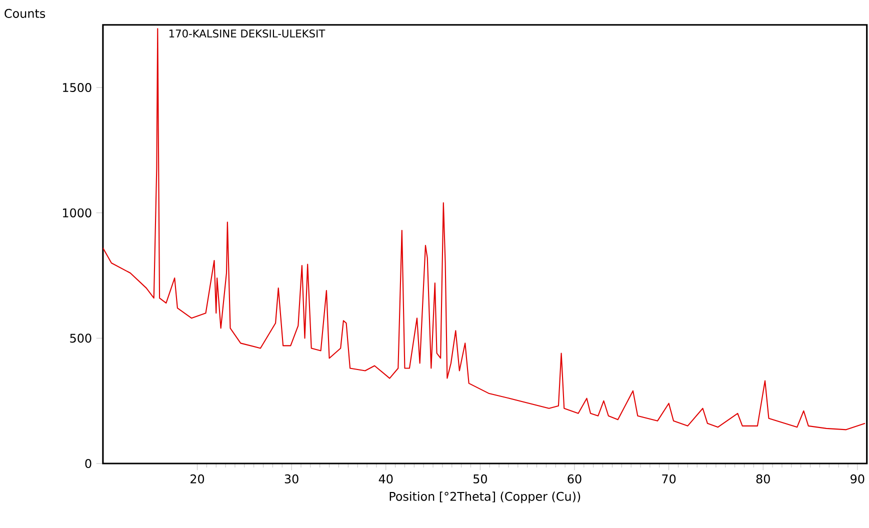 Image resolution: width=869 pixels, height=528 pixels. I want to click on x-tick-label: 80, so click(763, 479).